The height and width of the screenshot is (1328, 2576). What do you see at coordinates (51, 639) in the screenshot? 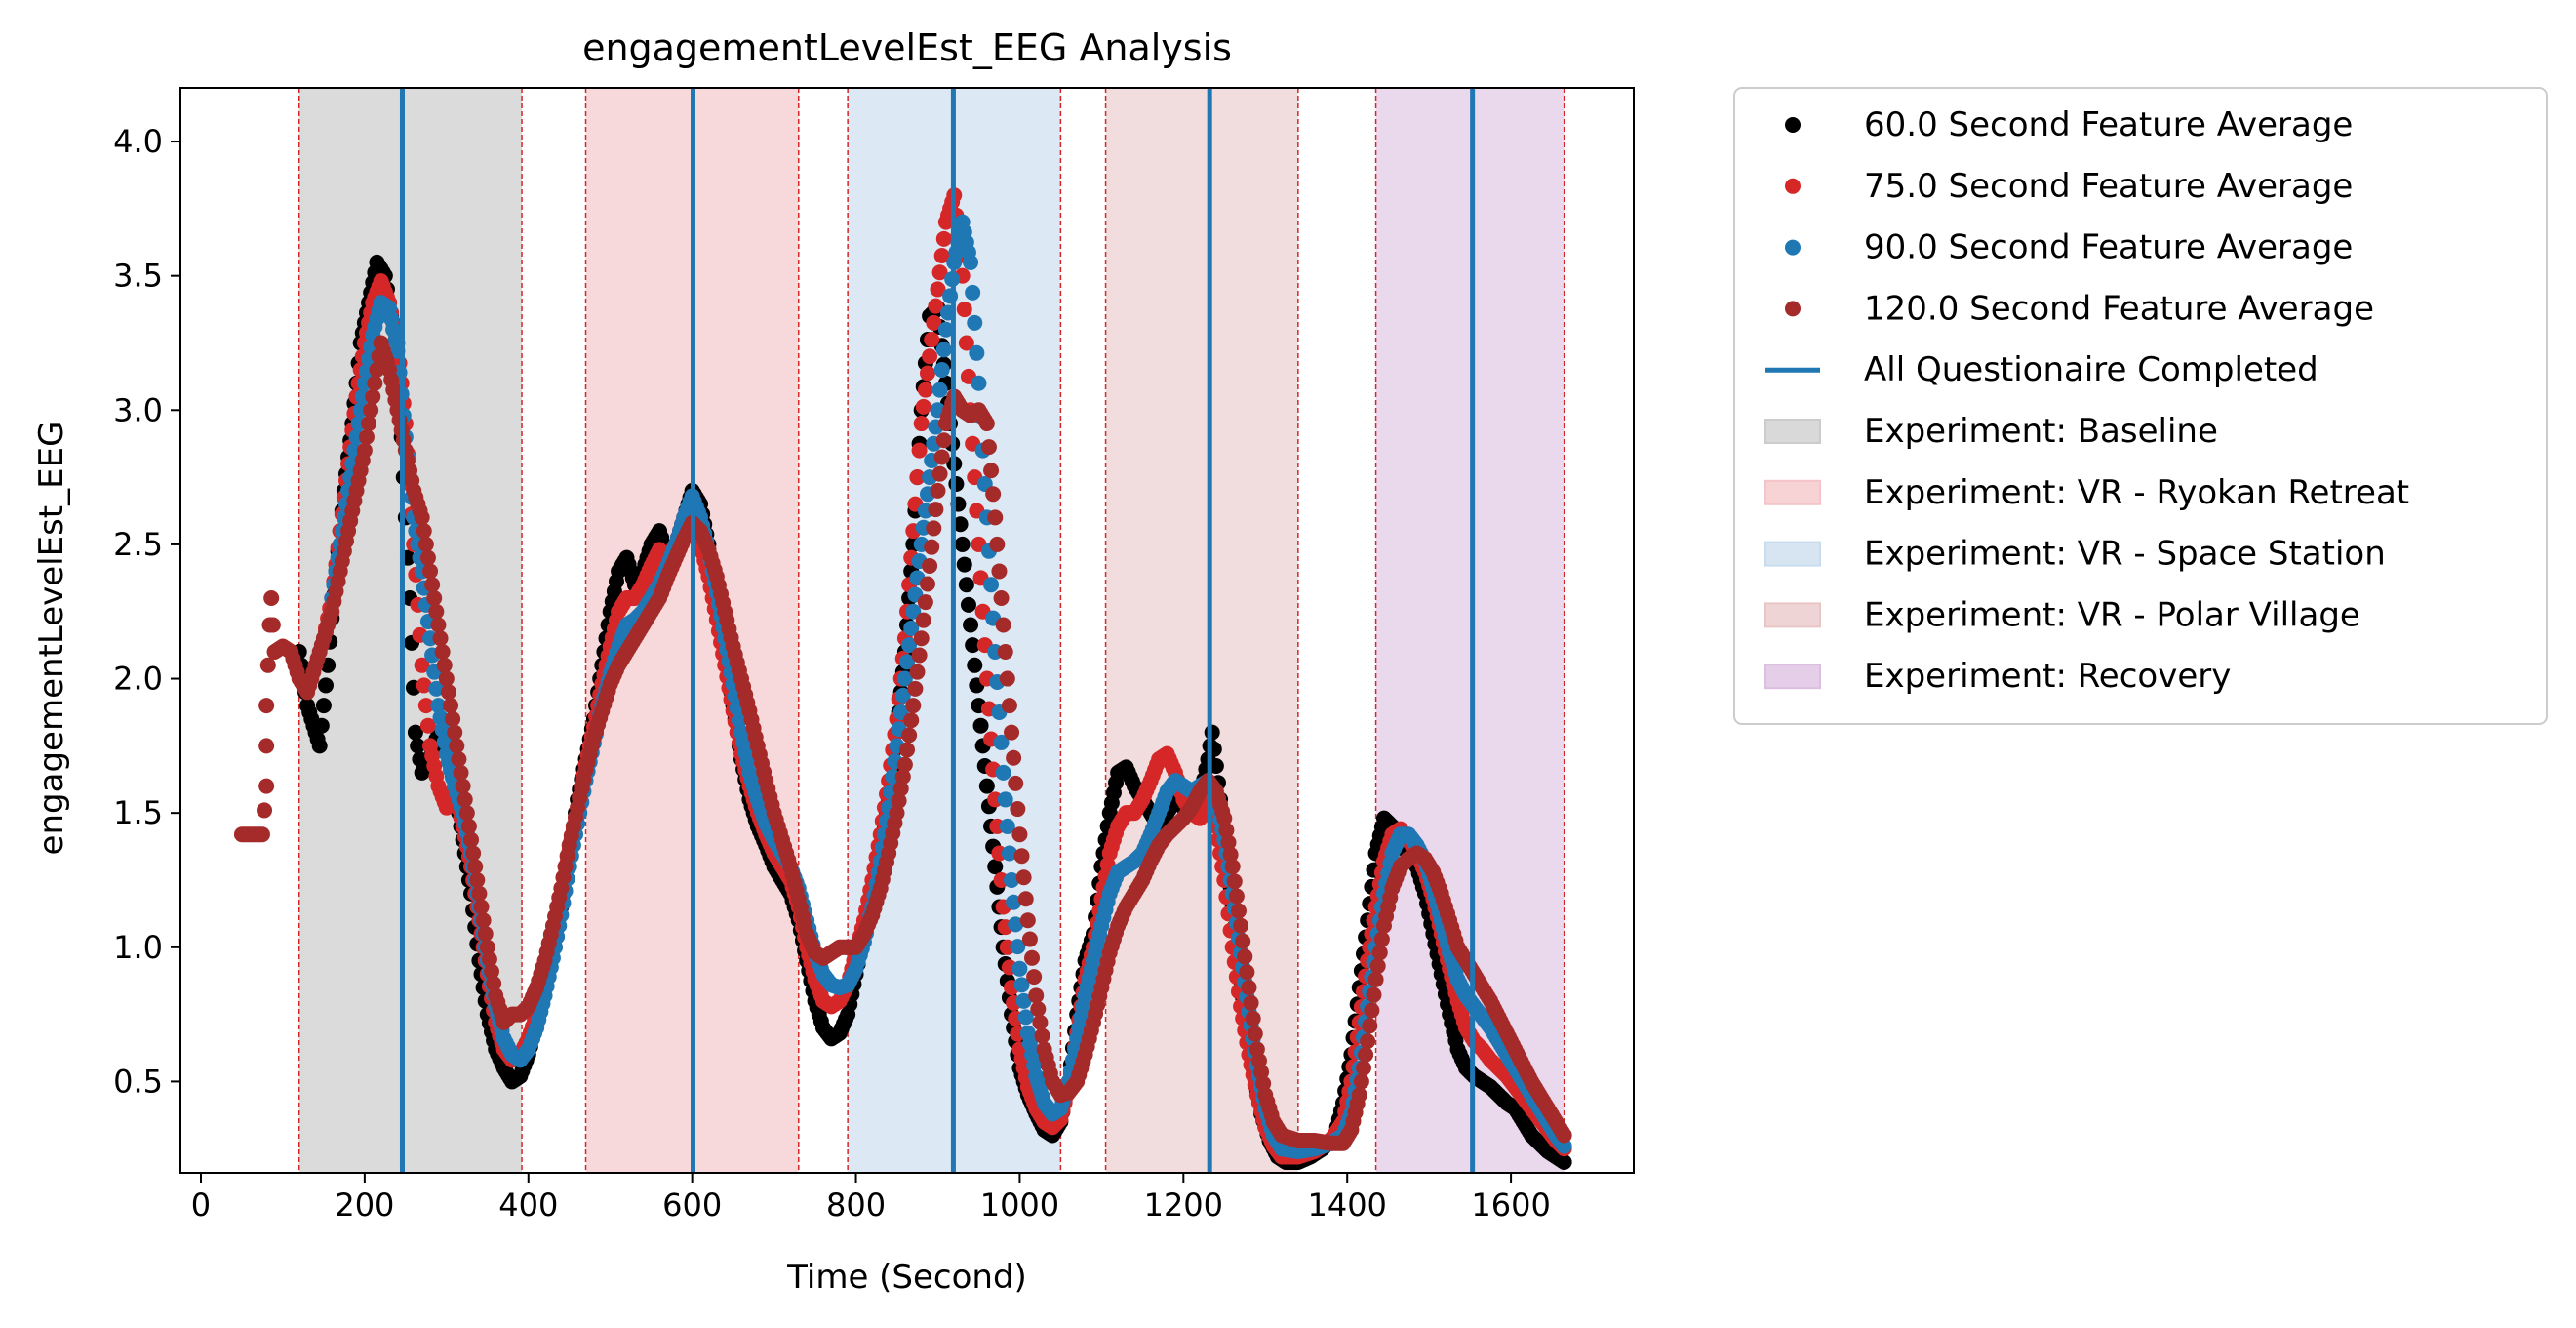
I see `y-axis-label: engagementLevelEst_EEG` at bounding box center [51, 639].